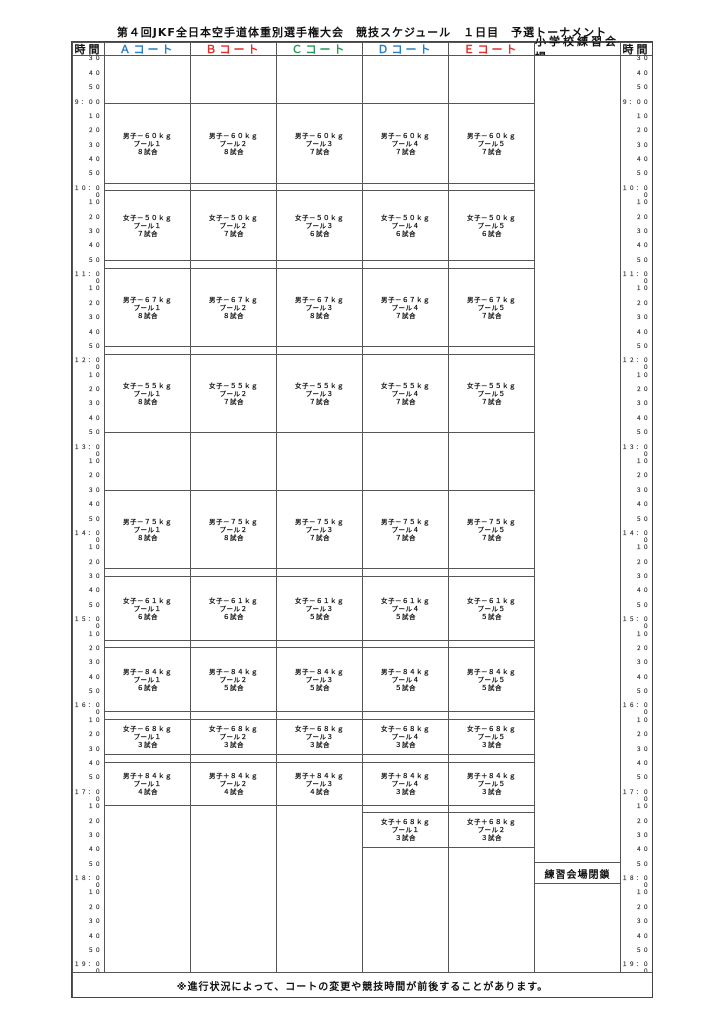 This screenshot has height=1024, width=724. What do you see at coordinates (319, 143) in the screenshot?
I see `match-block: 男子－６０ｋｇ プール３ ７試合` at bounding box center [319, 143].